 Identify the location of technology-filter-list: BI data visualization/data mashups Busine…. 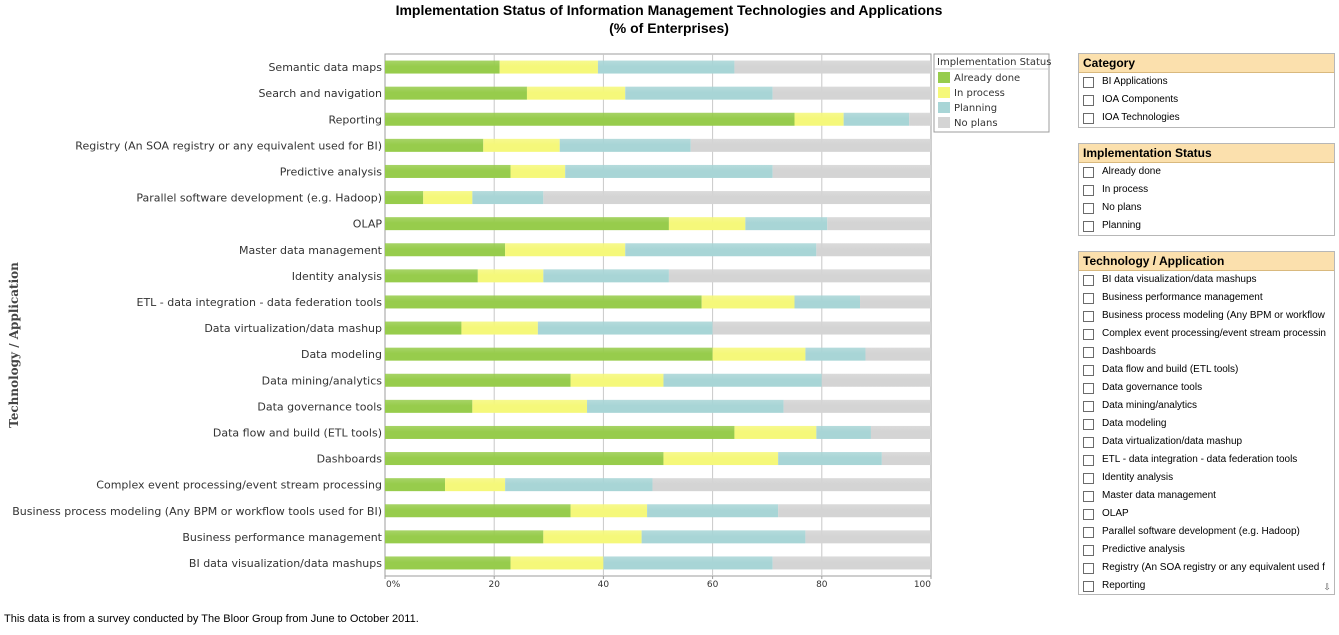
(1206, 432).